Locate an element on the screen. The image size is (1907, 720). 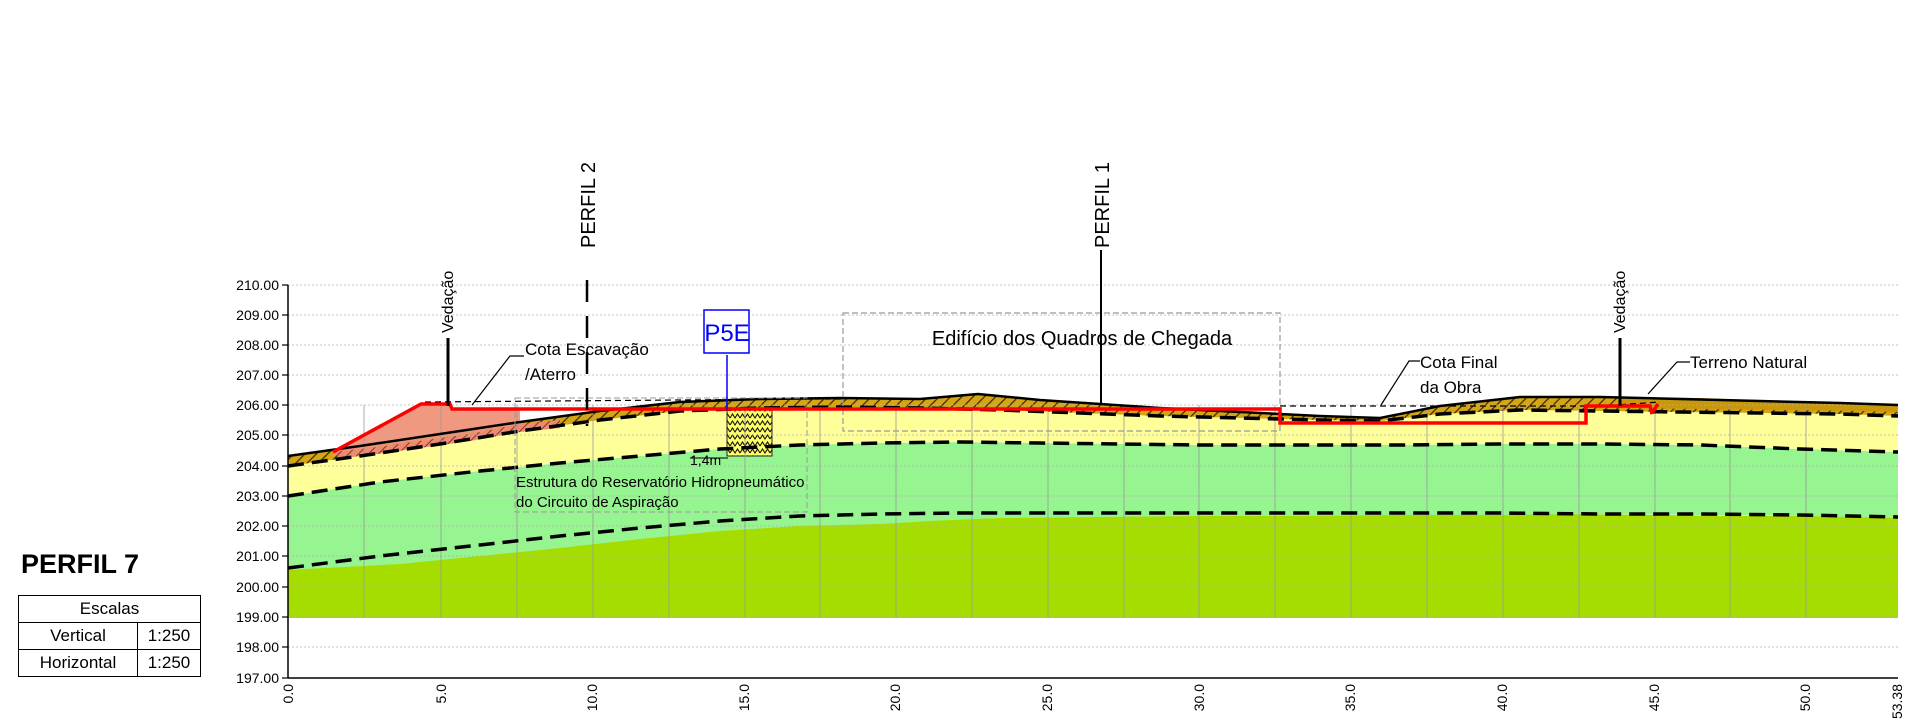
scales-header: Escalas is located at coordinates (109, 609).